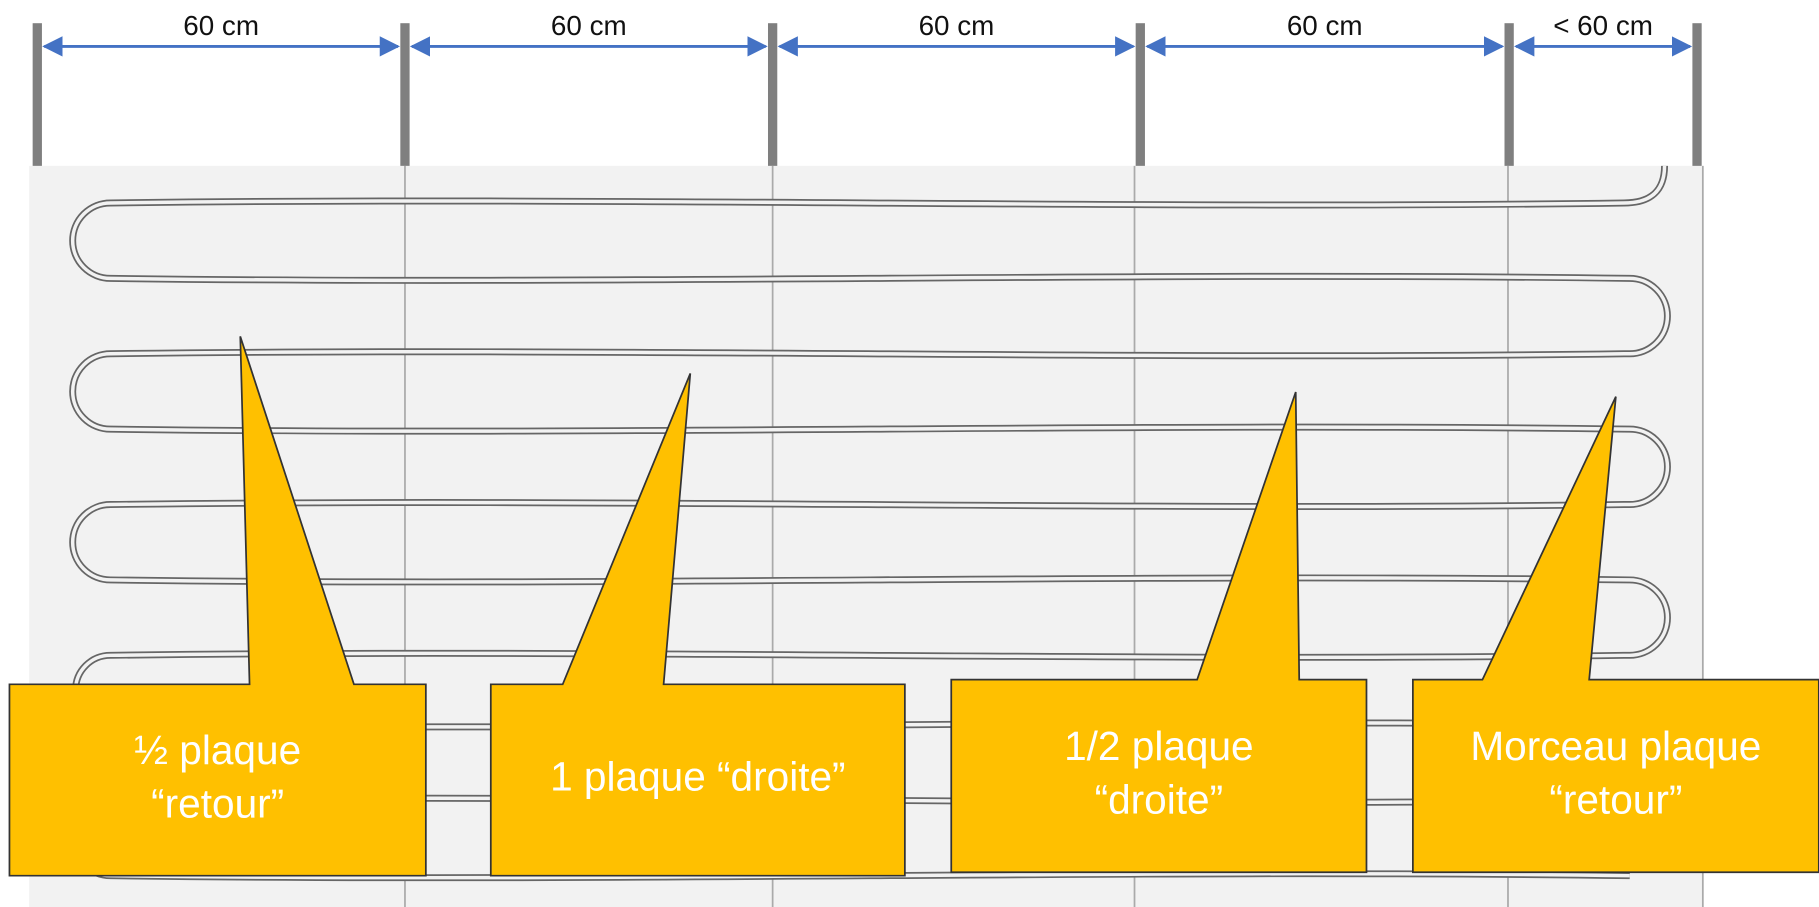 The width and height of the screenshot is (1819, 907). Describe the element at coordinates (217, 750) in the screenshot. I see `callout-label: ½ plaque` at that location.